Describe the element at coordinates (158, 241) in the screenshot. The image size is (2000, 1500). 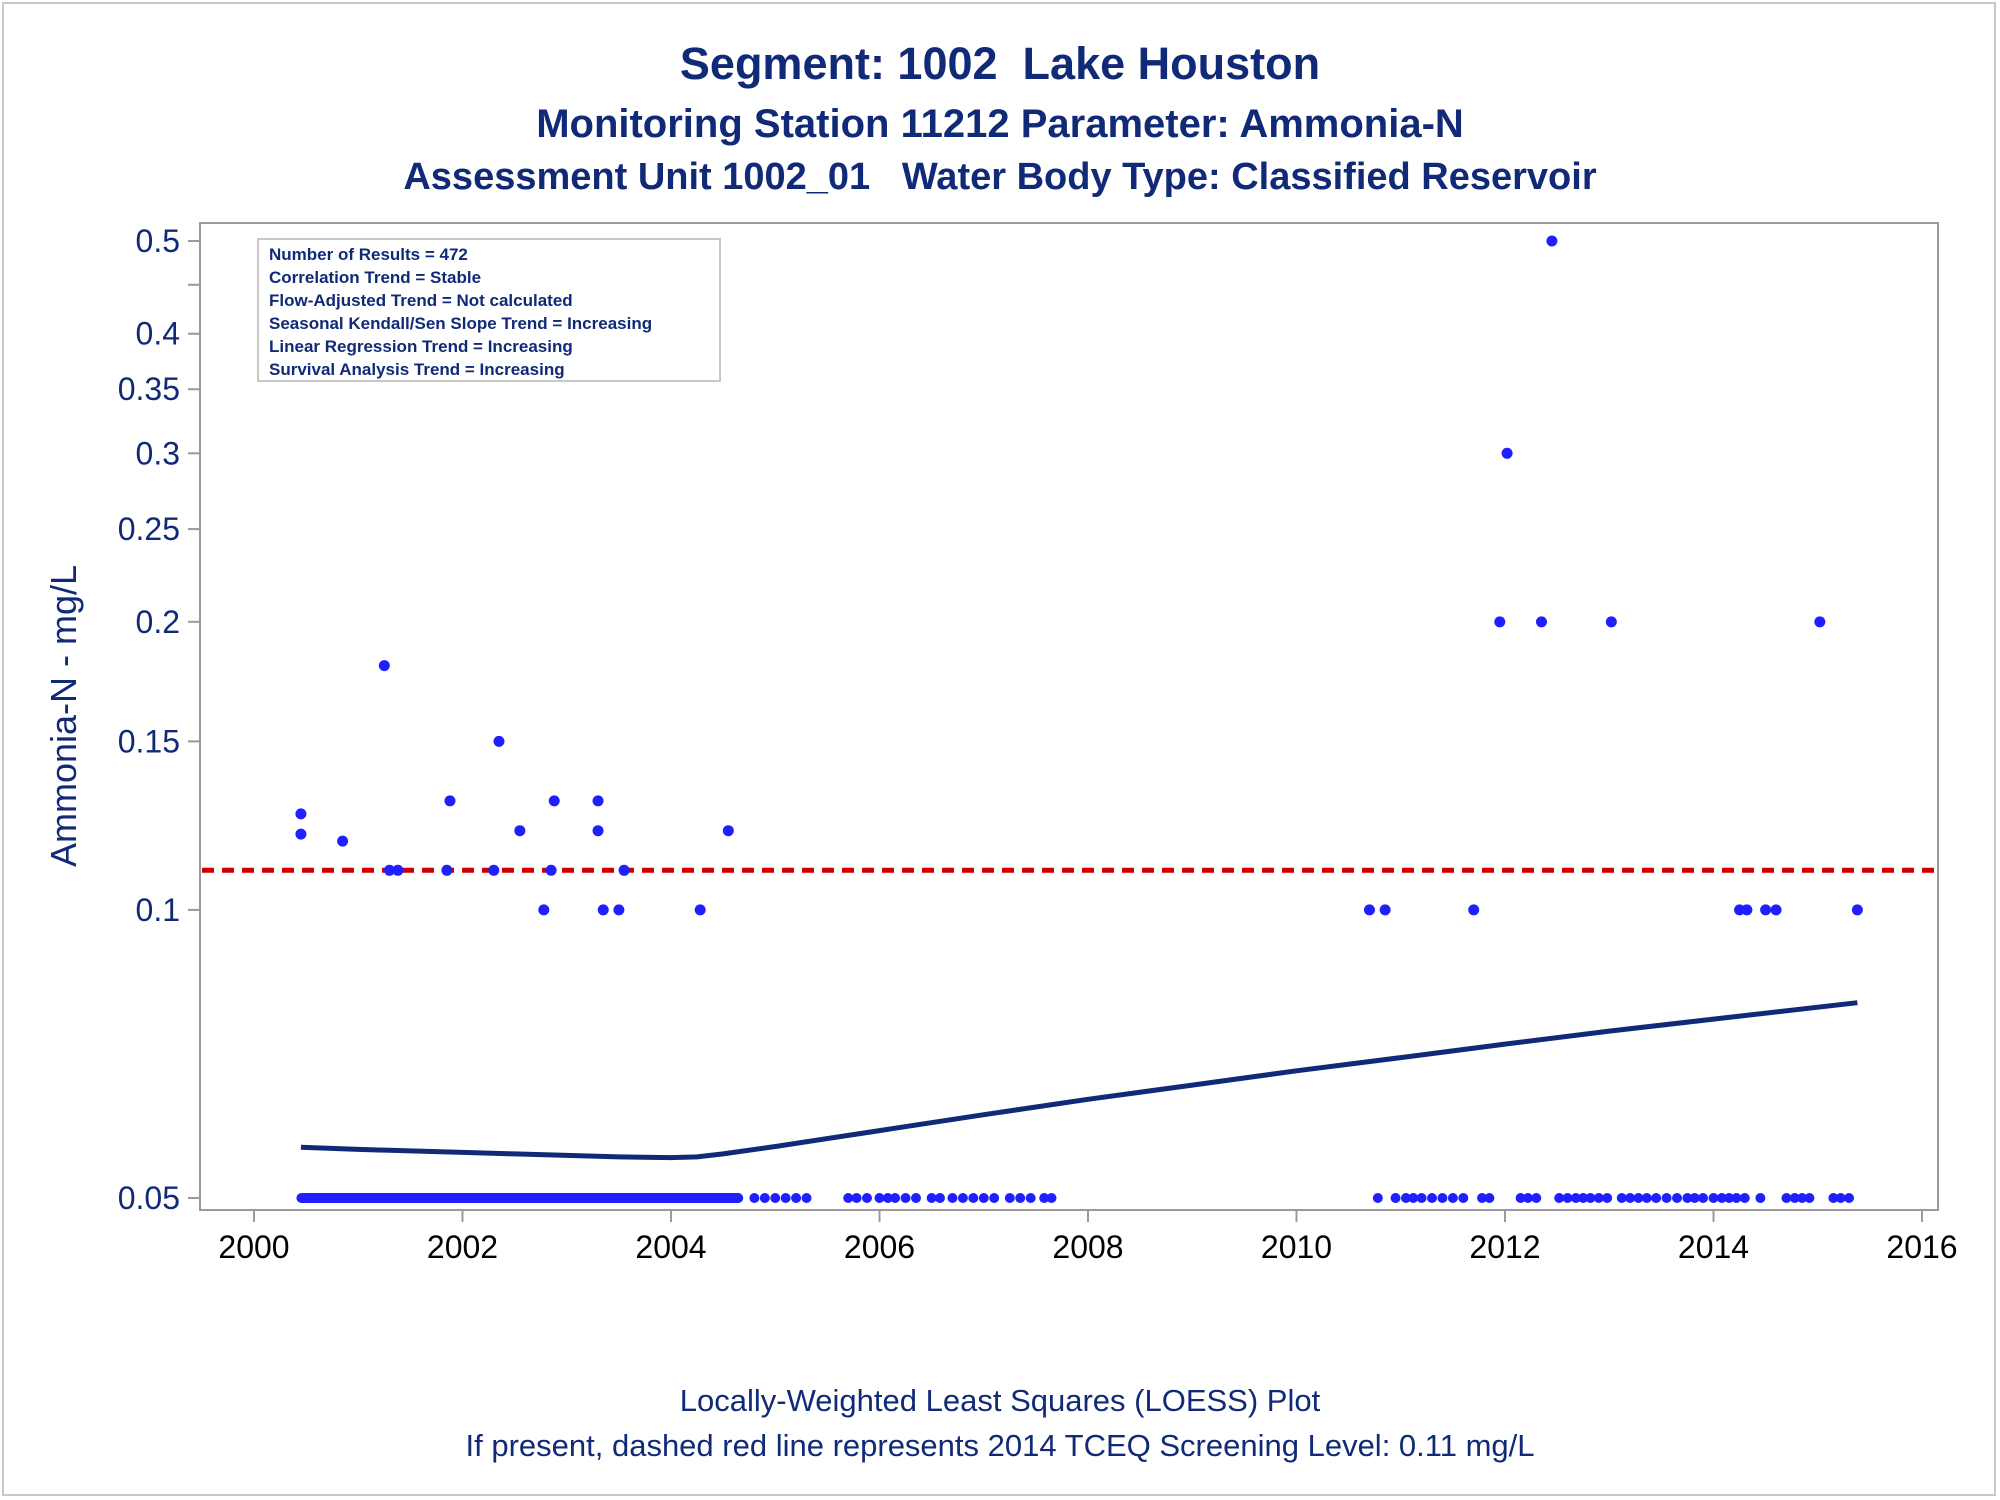
I see `y-tick-label: 0.5` at that location.